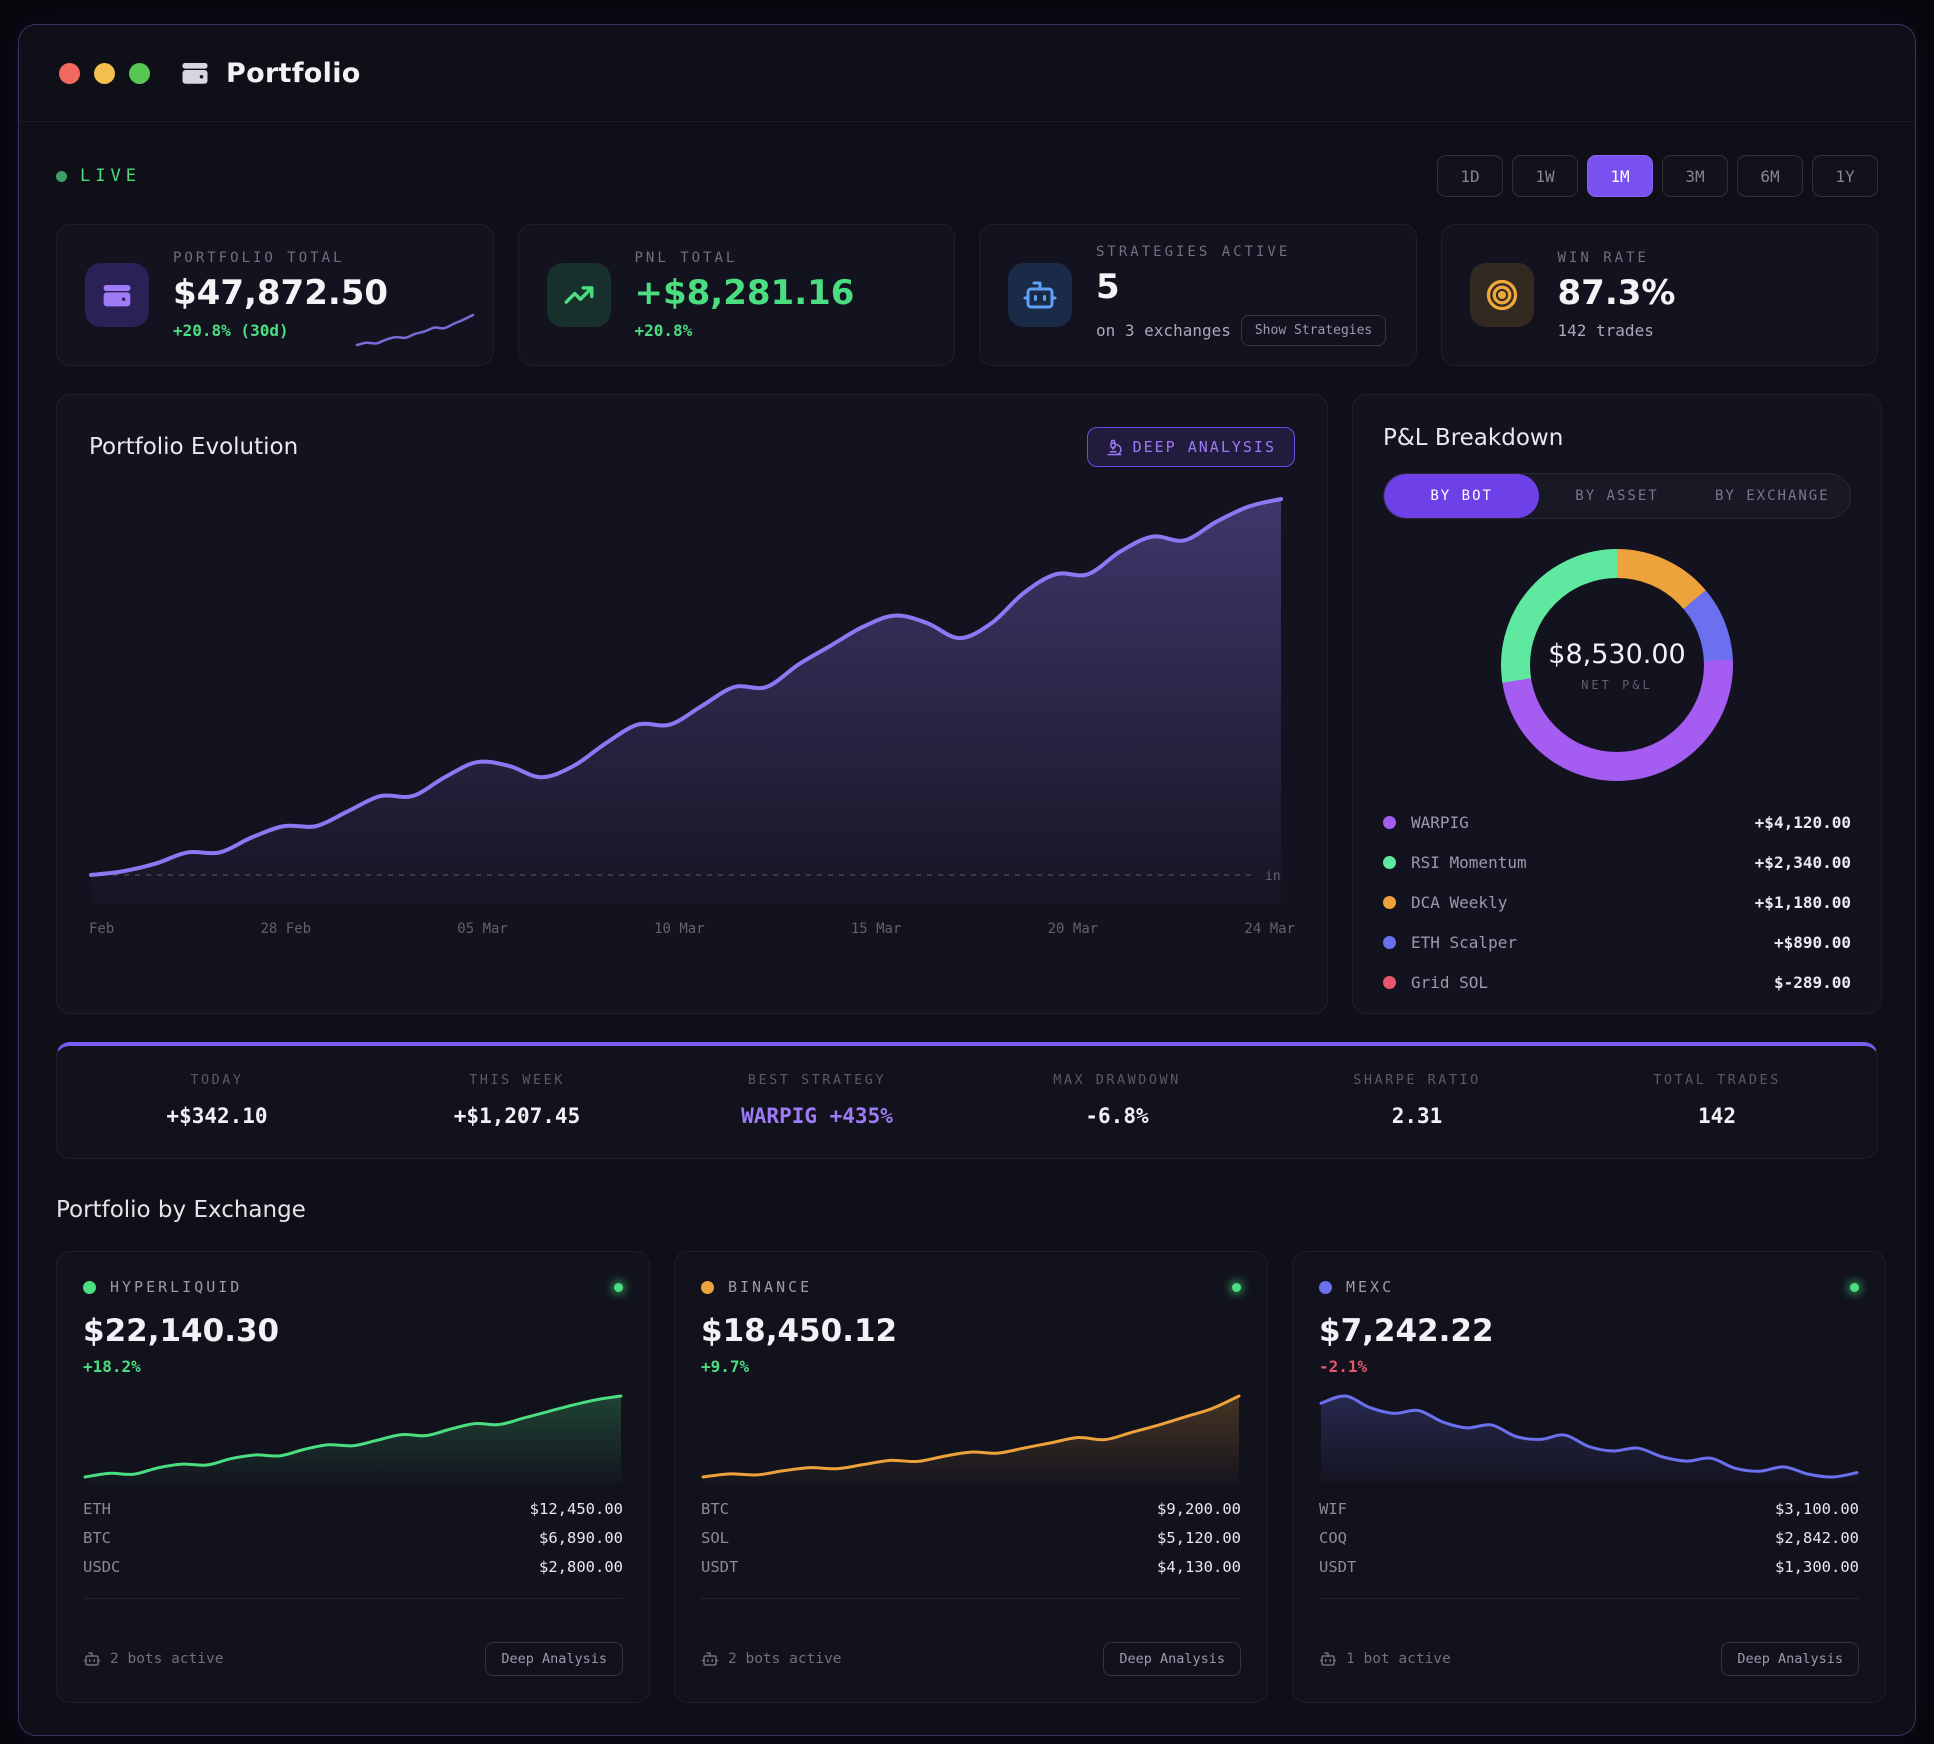 This screenshot has width=1934, height=1744. What do you see at coordinates (153, 1659) in the screenshot?
I see `bots-active: 2 bots active` at bounding box center [153, 1659].